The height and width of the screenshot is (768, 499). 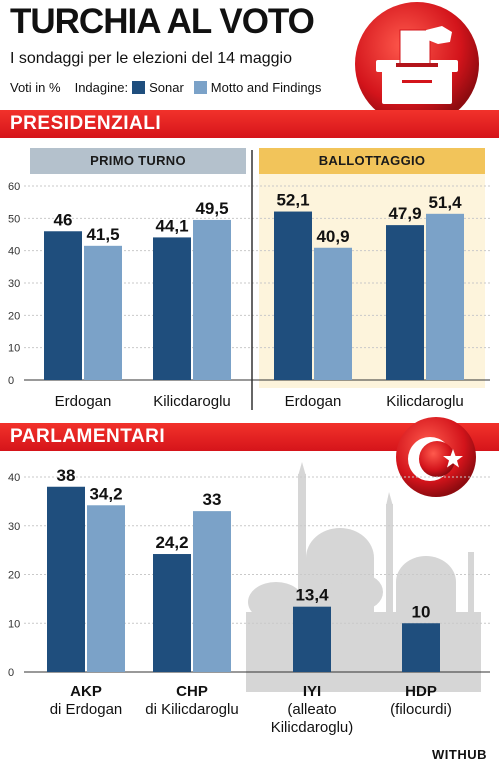 I want to click on data-label: 41,5, so click(x=102, y=234).